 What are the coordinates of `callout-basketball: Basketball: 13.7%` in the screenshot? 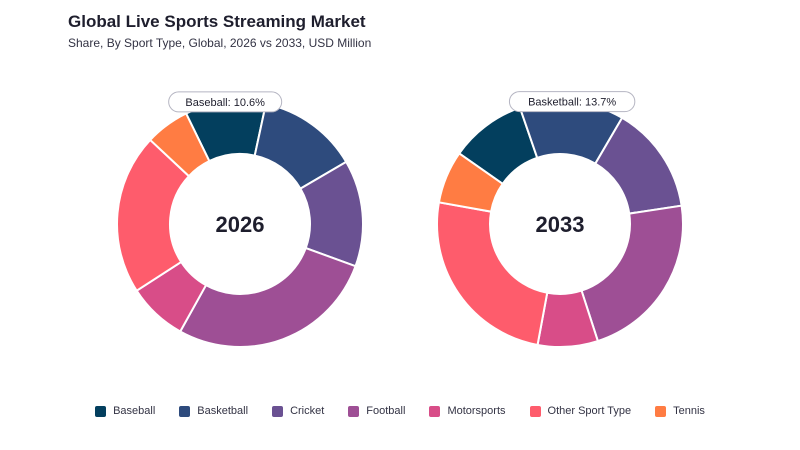 It's located at (572, 102).